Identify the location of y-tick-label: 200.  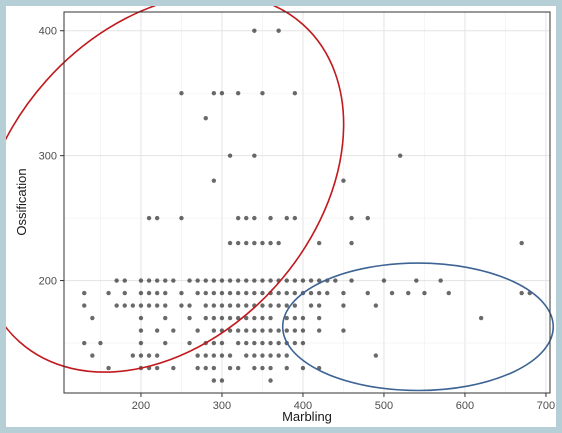
(48, 282).